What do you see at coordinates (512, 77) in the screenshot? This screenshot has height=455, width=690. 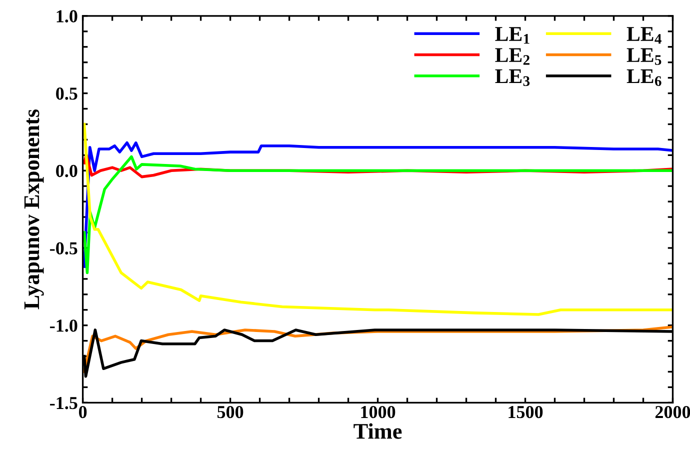 I see `legend-label: LE$_{3}$` at bounding box center [512, 77].